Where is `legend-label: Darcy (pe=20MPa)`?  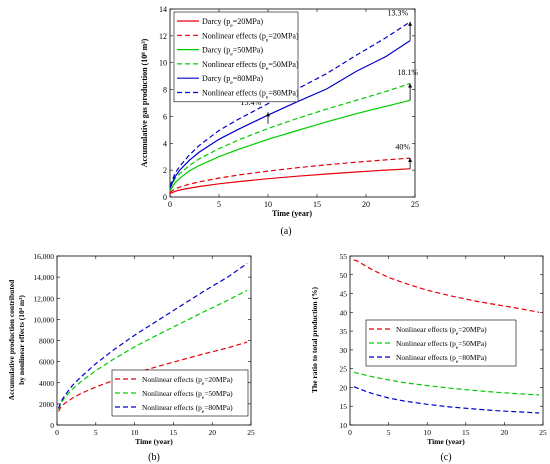 legend-label: Darcy (pe=20MPa) is located at coordinates (232, 23).